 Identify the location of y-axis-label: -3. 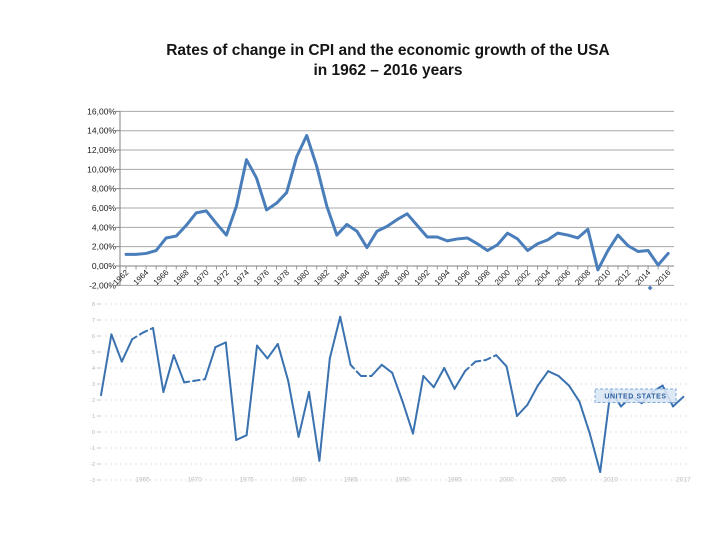
(92, 481).